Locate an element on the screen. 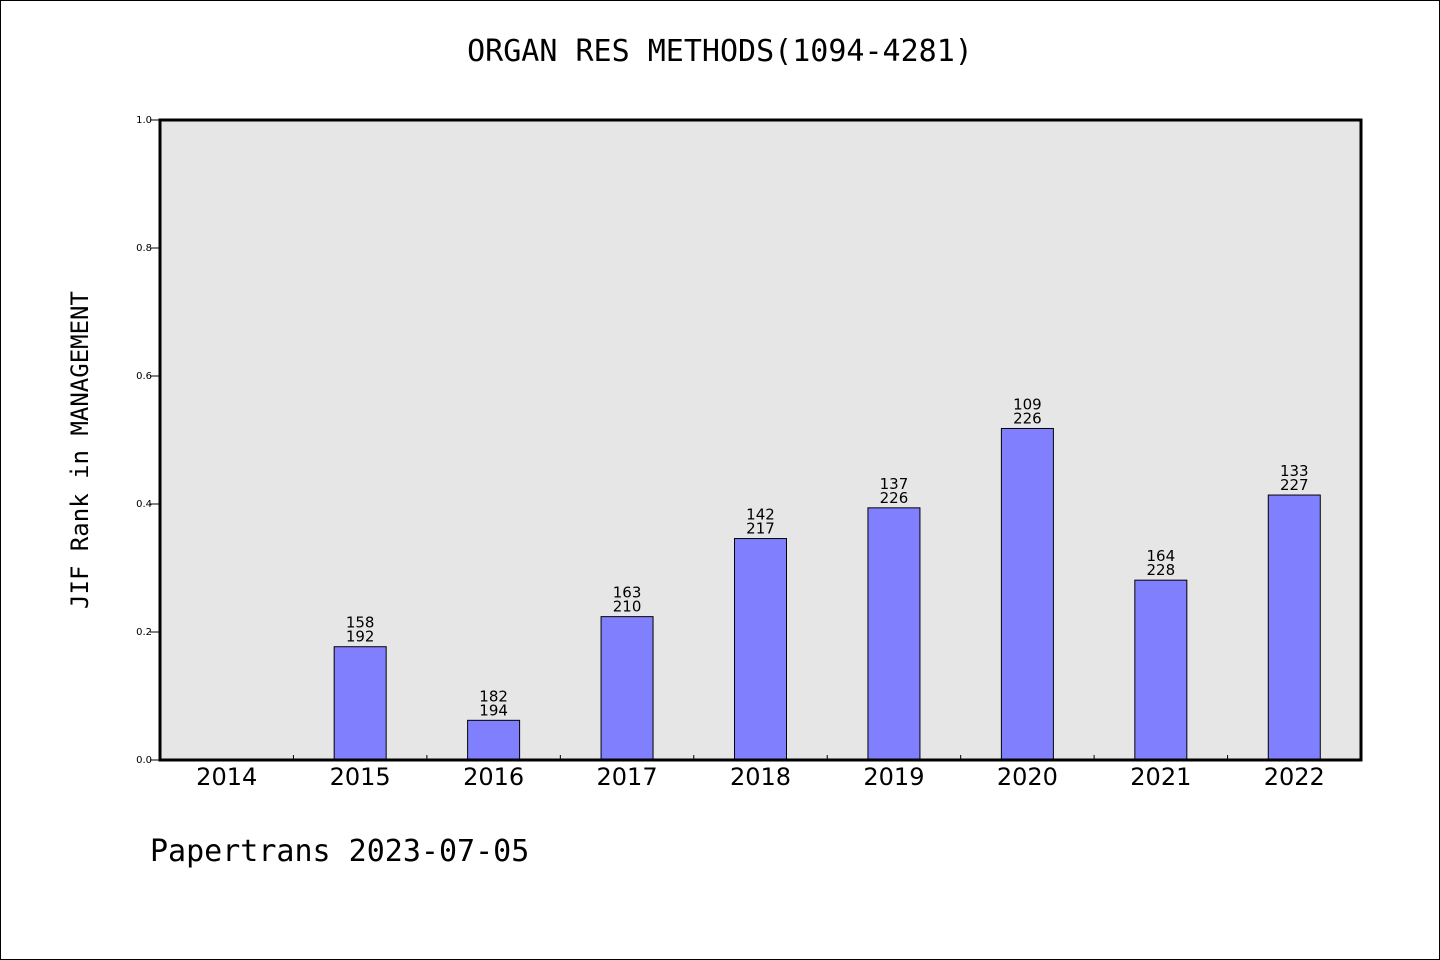 This screenshot has width=1440, height=960. bar-rank-label: 163 is located at coordinates (627, 593).